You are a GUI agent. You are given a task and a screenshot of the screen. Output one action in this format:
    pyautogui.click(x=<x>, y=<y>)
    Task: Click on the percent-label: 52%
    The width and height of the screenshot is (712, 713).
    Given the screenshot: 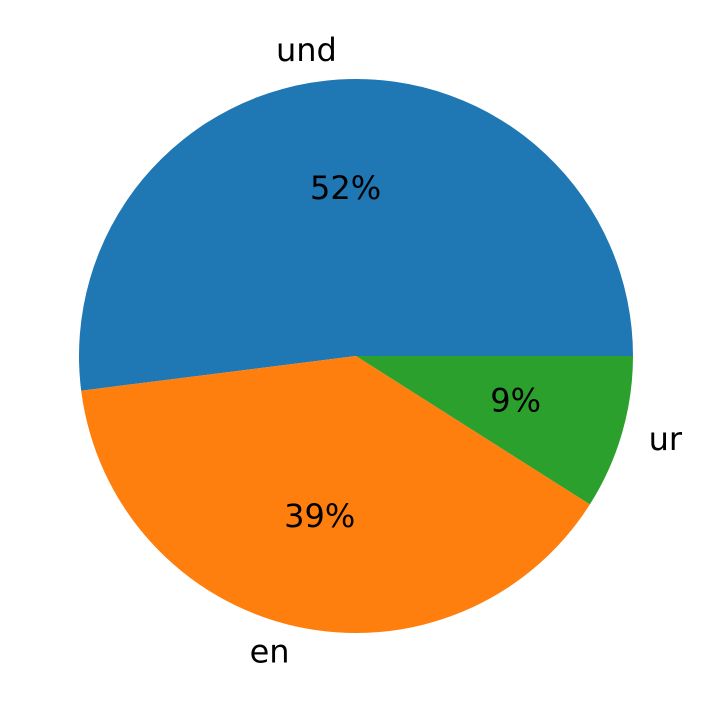 What is the action you would take?
    pyautogui.click(x=345, y=188)
    